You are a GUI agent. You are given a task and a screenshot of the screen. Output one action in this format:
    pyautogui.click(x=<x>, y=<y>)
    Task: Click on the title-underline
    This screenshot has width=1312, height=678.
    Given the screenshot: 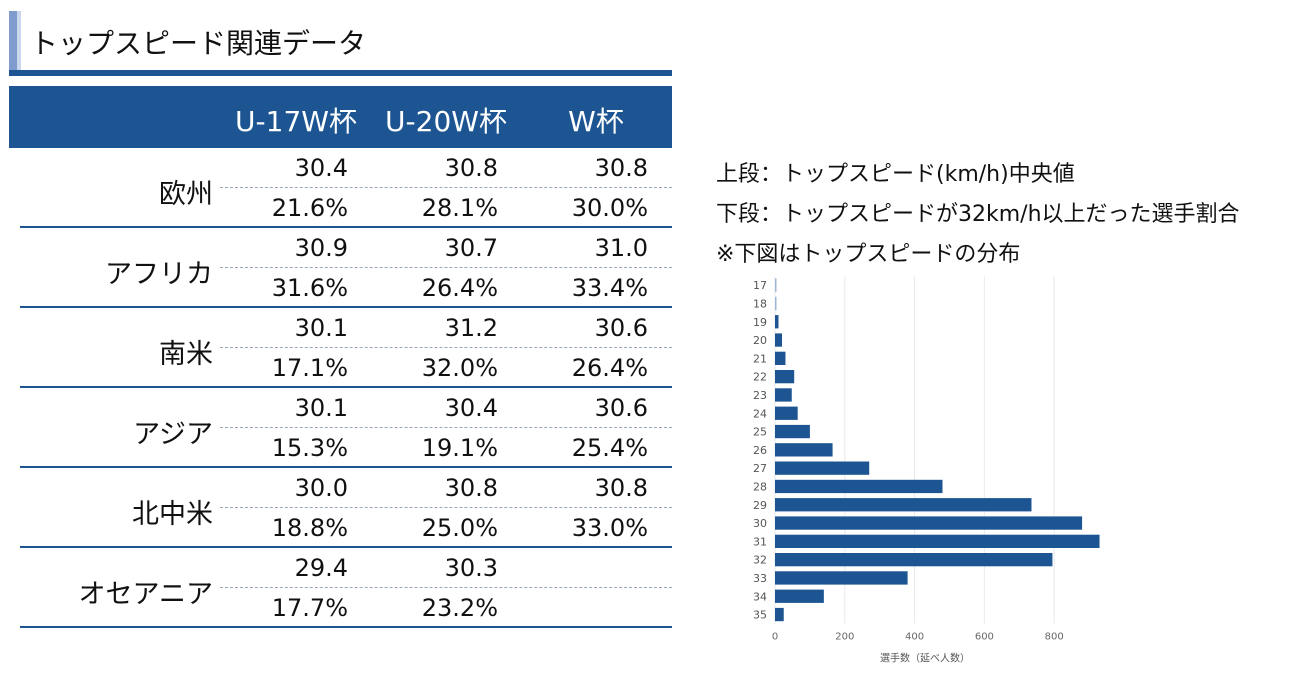 What is the action you would take?
    pyautogui.click(x=340, y=73)
    